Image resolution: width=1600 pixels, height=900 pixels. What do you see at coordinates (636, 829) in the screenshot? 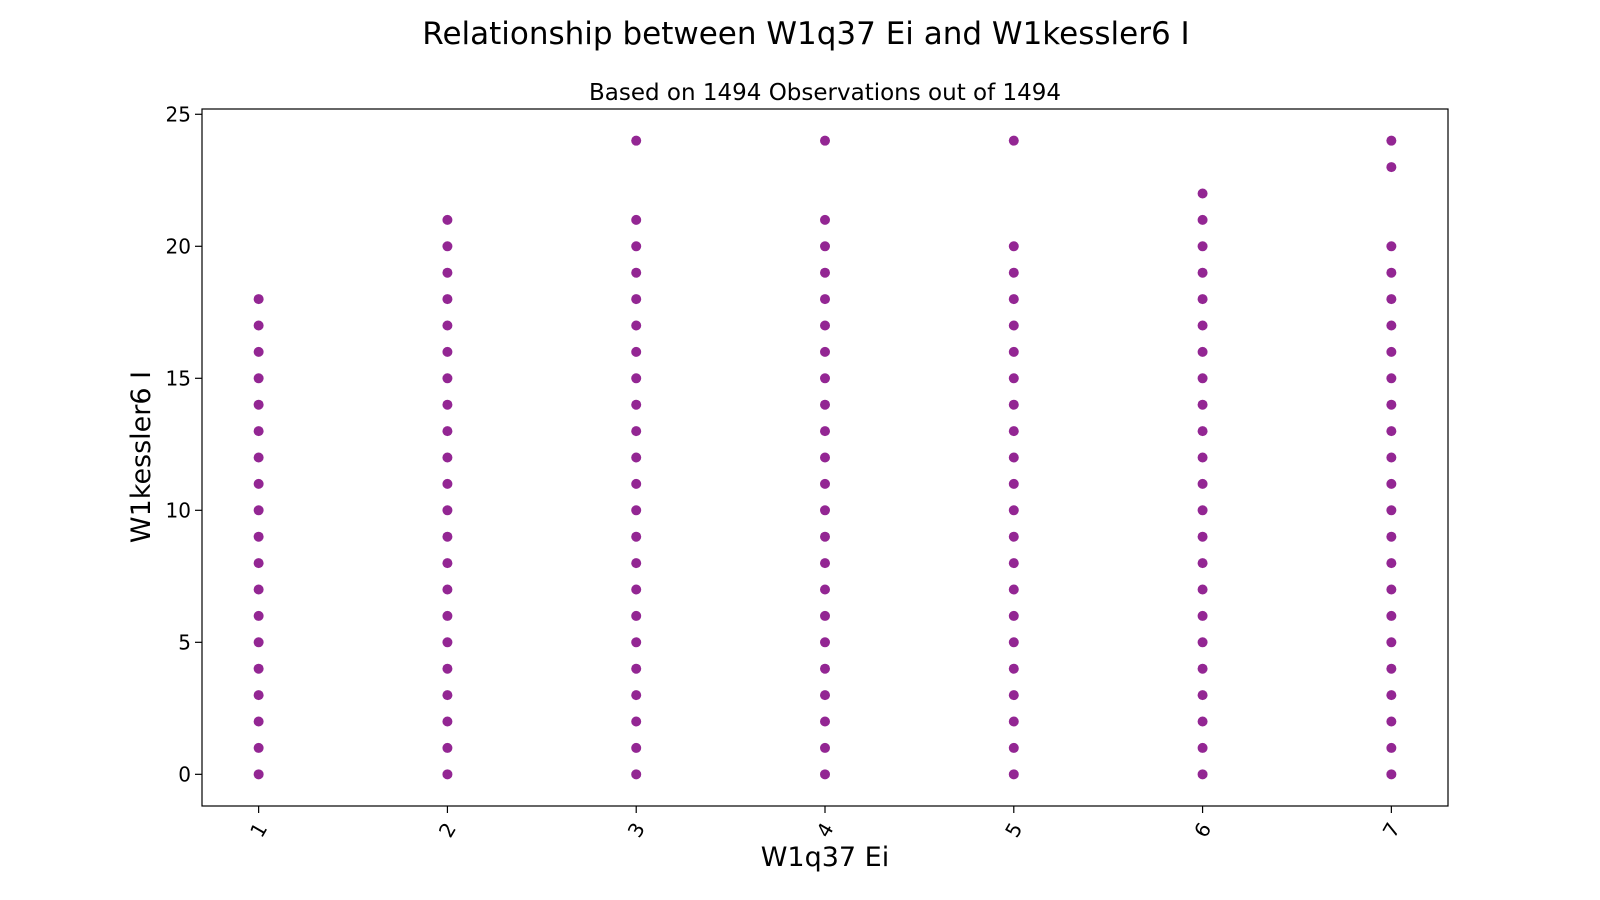
I see `x-tick-label: 3` at bounding box center [636, 829].